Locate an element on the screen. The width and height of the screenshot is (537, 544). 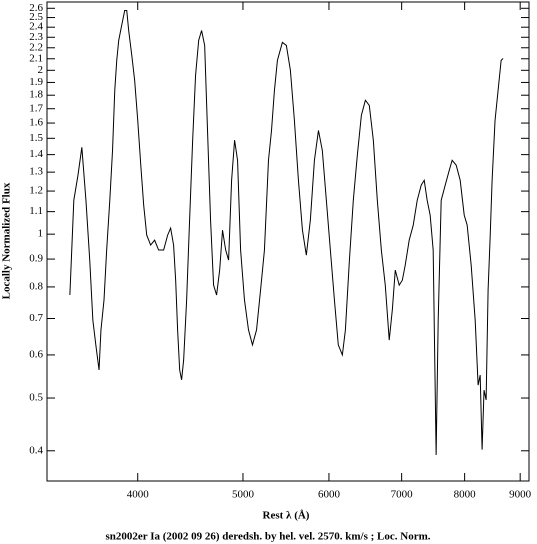
y-tick-label: 0.4 is located at coordinates (36, 450).